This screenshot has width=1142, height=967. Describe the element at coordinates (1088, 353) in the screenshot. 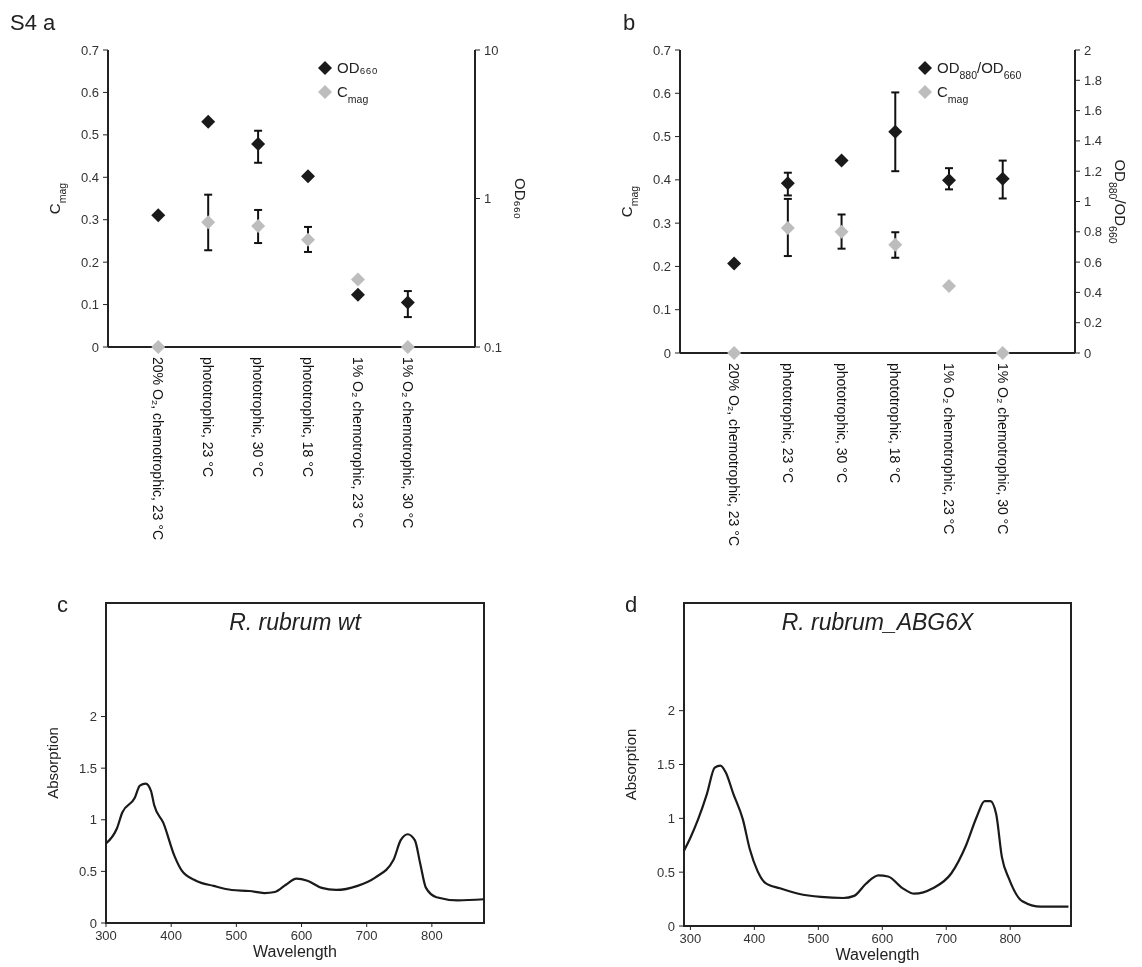

I see `y2-tick-label: 0` at that location.